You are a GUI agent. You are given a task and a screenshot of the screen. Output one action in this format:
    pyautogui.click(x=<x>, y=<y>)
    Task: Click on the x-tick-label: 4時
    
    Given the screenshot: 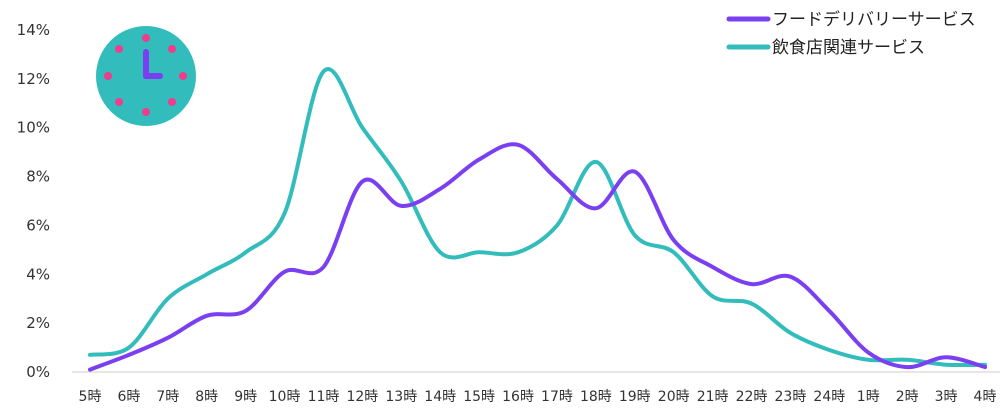 What is the action you would take?
    pyautogui.click(x=985, y=397)
    